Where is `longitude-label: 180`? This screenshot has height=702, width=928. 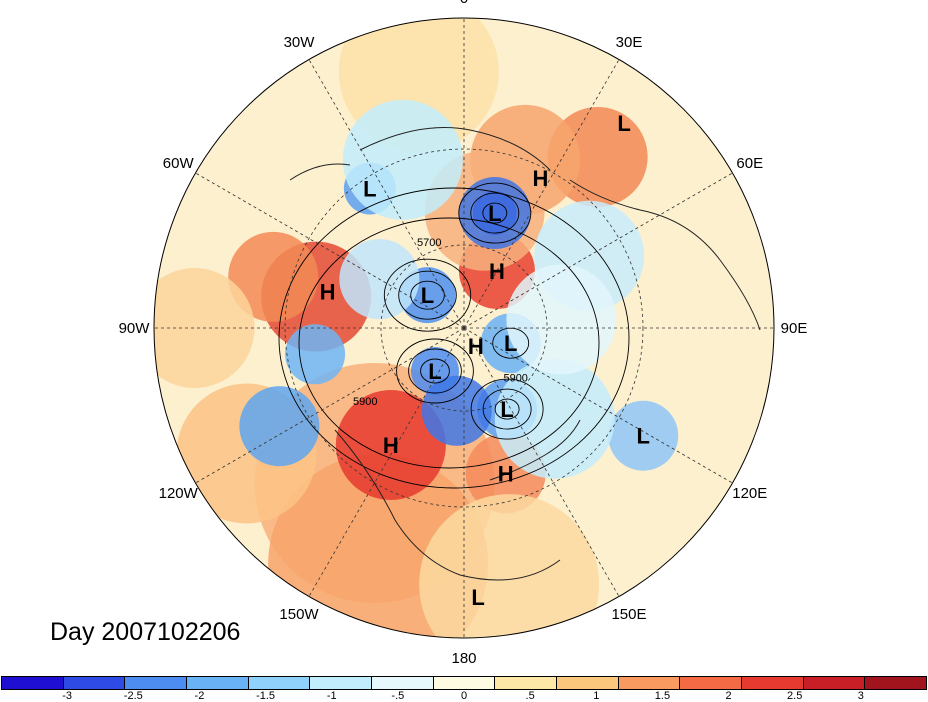 longitude-label: 180 is located at coordinates (463, 658).